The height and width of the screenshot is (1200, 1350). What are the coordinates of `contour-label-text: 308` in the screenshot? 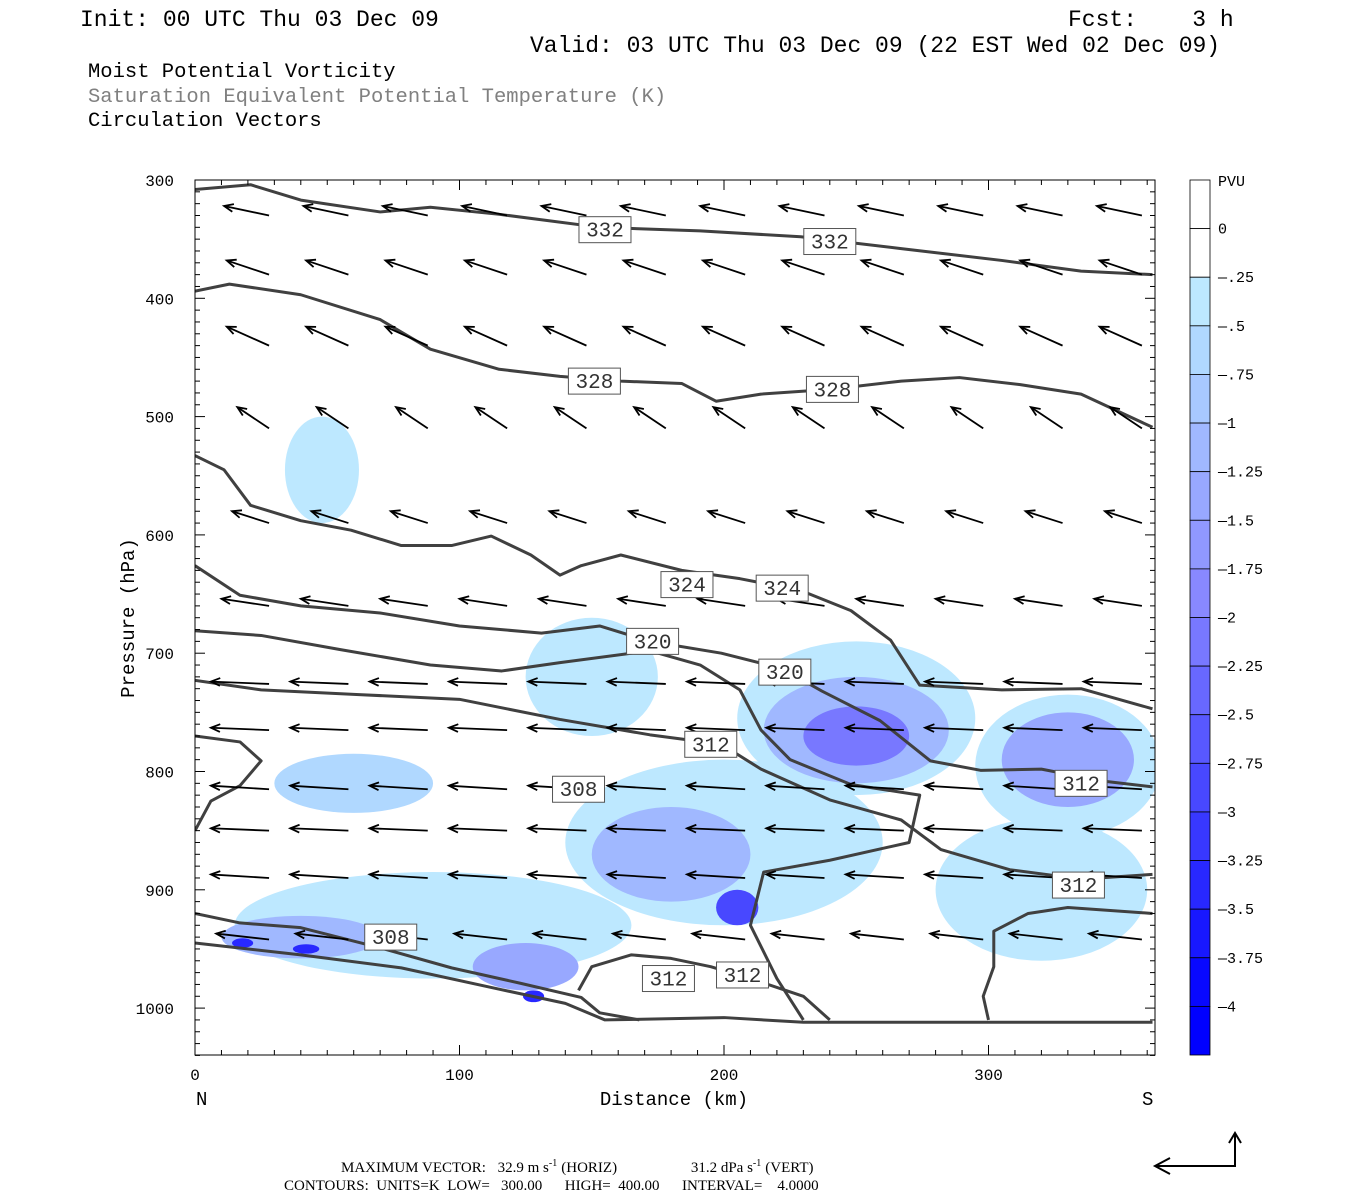 It's located at (391, 939).